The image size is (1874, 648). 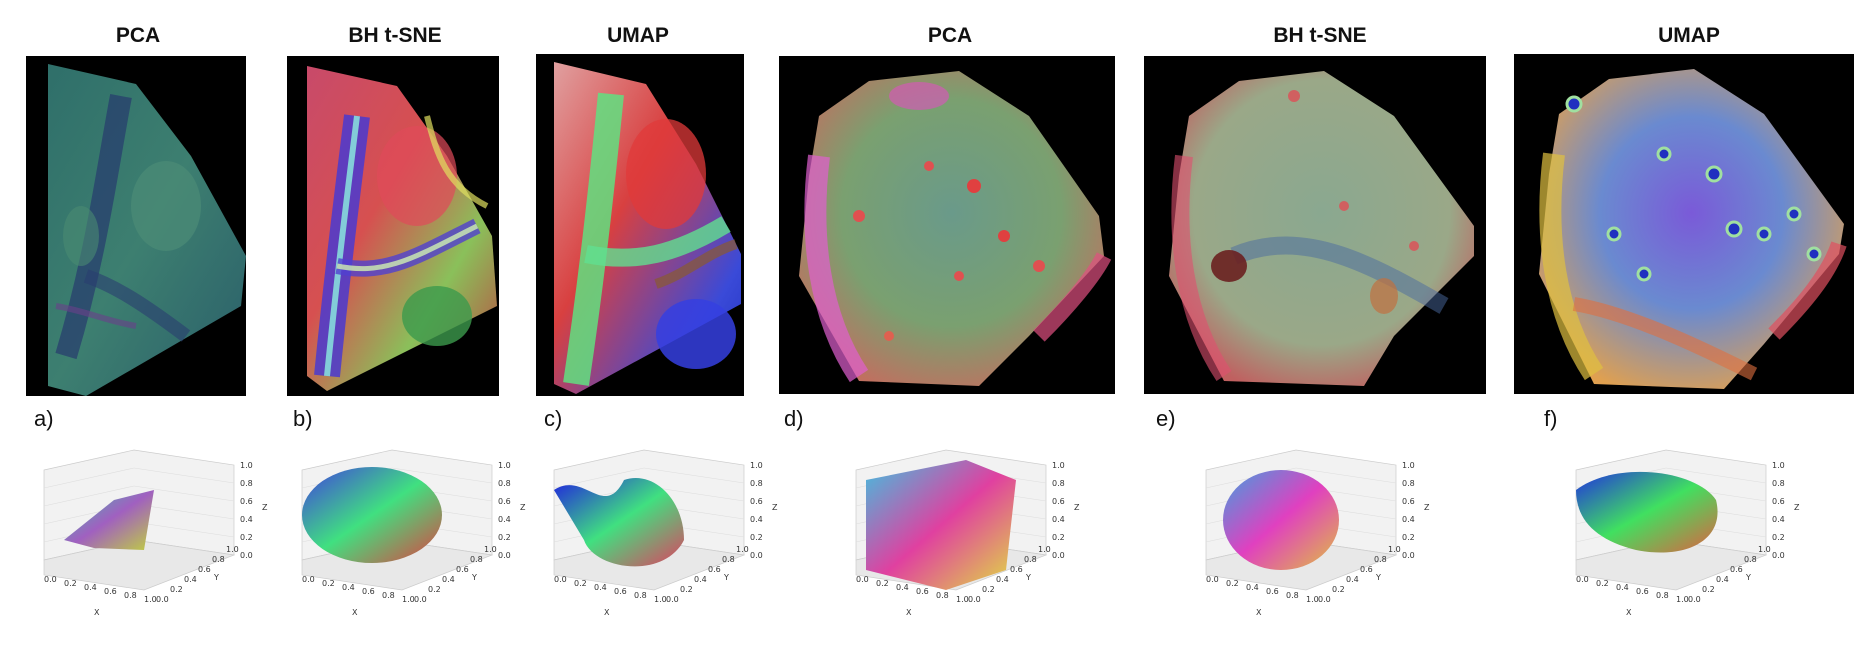 I want to click on panel-label: d), so click(x=794, y=418).